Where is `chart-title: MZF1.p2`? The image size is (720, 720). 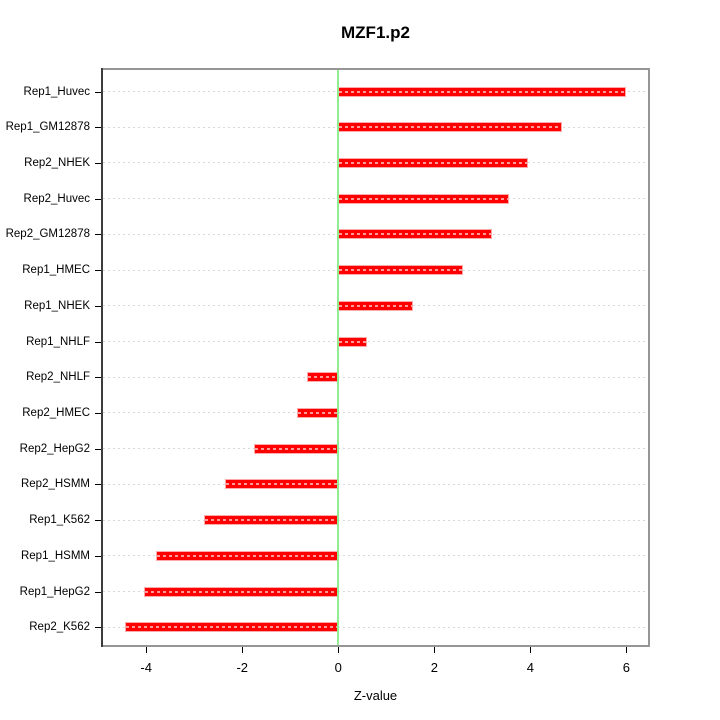
chart-title: MZF1.p2 is located at coordinates (375, 32).